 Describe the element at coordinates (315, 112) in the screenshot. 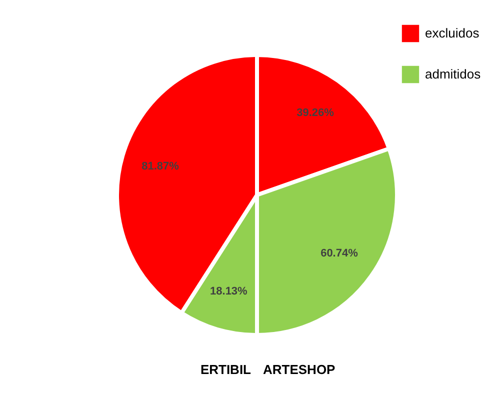

I see `data-label: 39.26%` at that location.